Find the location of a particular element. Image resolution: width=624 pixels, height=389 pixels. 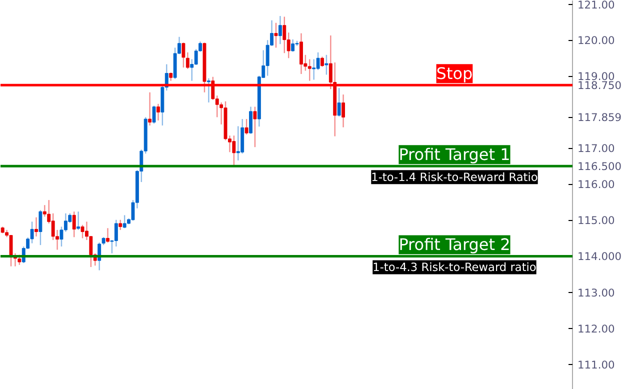

y-tick-label: 118.750 is located at coordinates (600, 85).